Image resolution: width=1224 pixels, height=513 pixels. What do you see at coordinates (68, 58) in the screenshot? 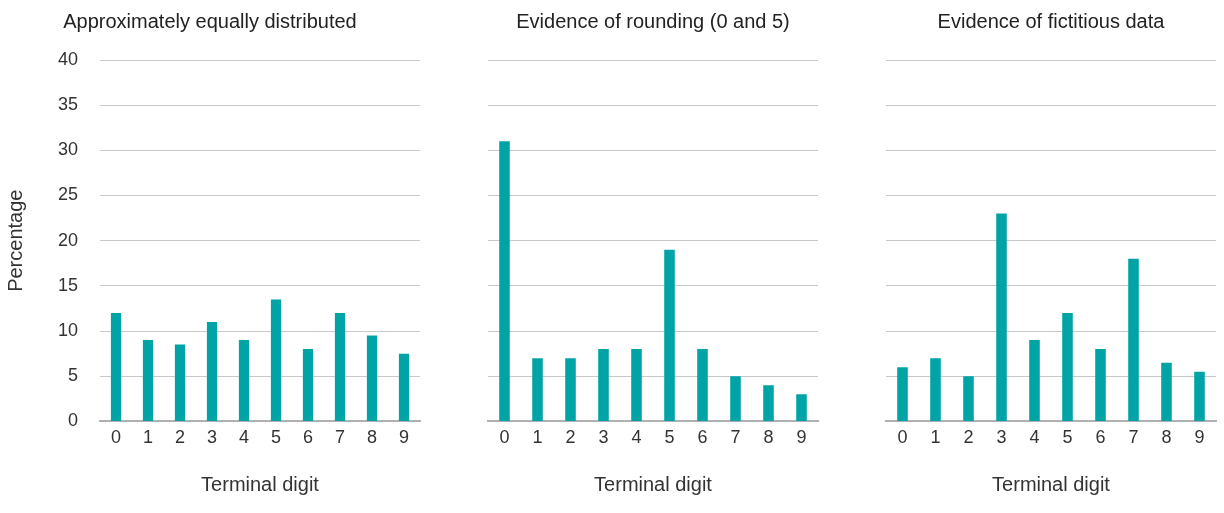
I see `y-tick-label: 40` at bounding box center [68, 58].